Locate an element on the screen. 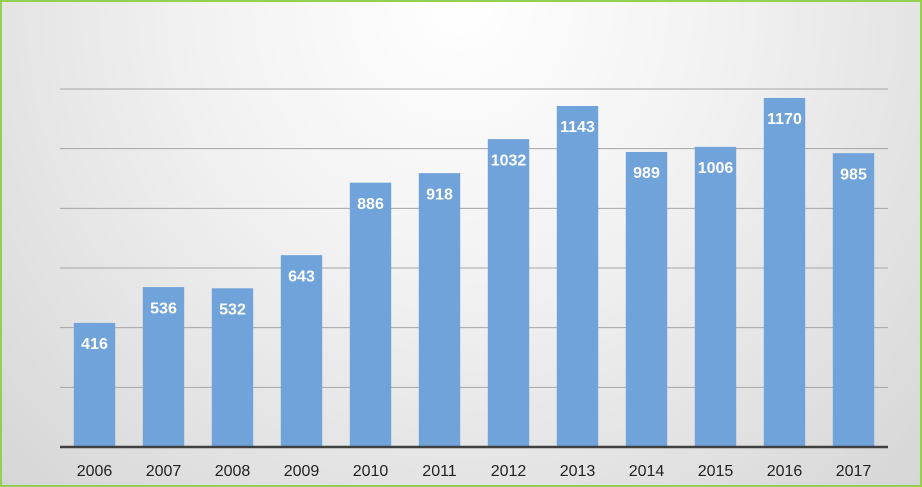 This screenshot has height=487, width=922. data-label: 1006 is located at coordinates (716, 168).